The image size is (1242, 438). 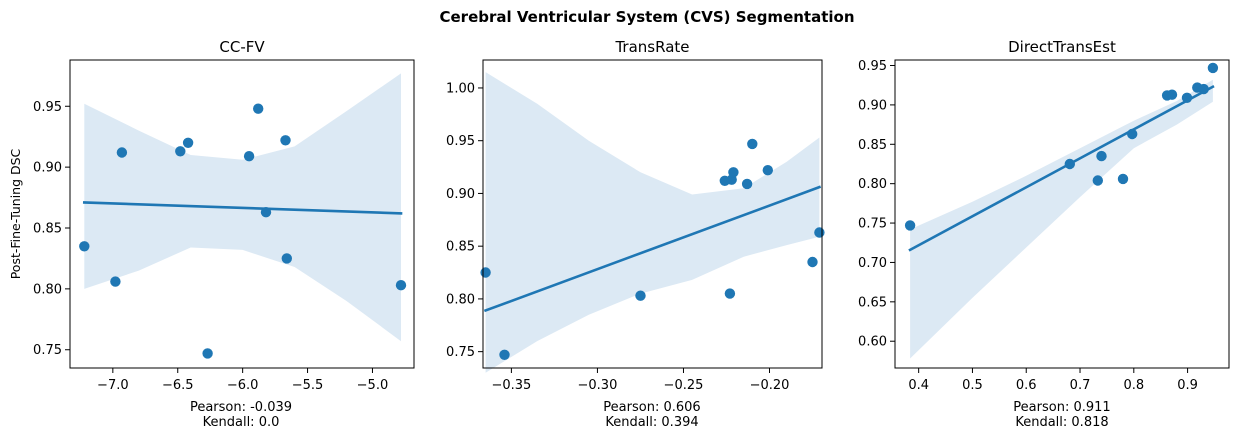 What do you see at coordinates (178, 385) in the screenshot?
I see `x-tick-label: −6.5` at bounding box center [178, 385].